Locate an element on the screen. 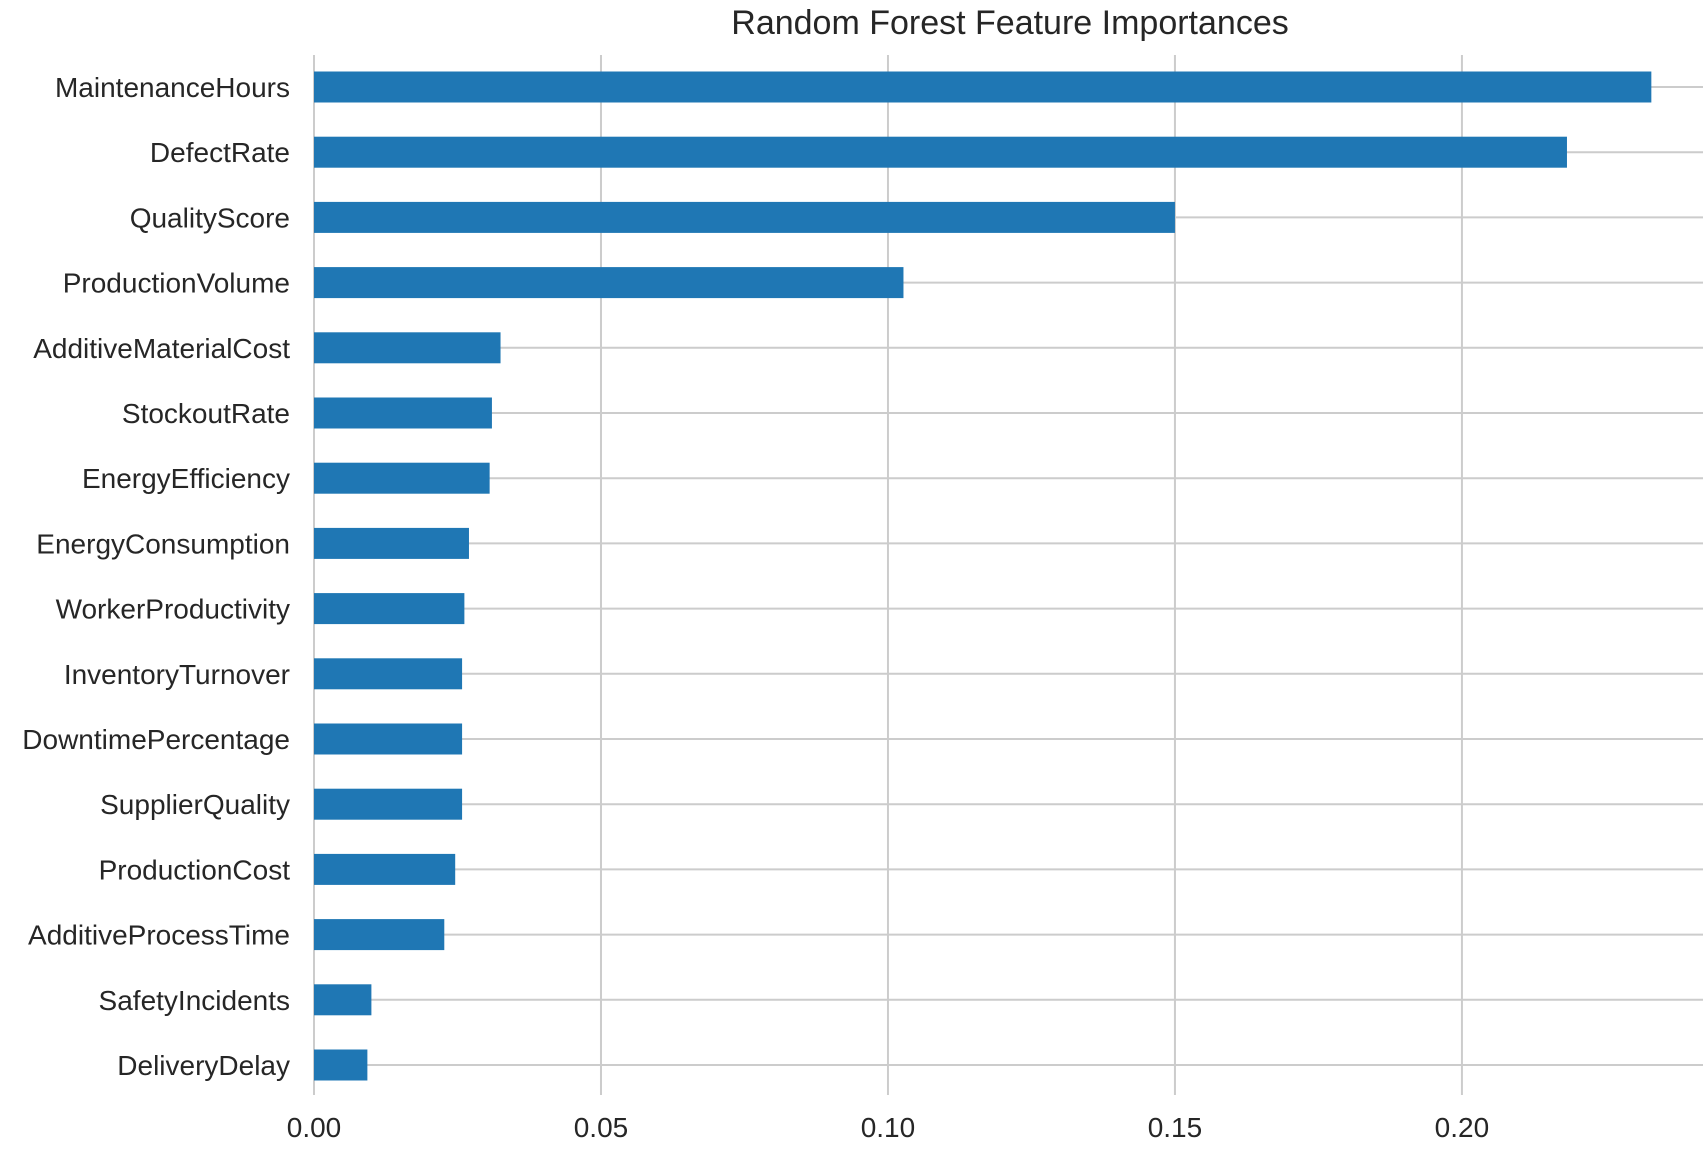 Image resolution: width=1703 pixels, height=1161 pixels. bar-energyefficiency is located at coordinates (402, 478).